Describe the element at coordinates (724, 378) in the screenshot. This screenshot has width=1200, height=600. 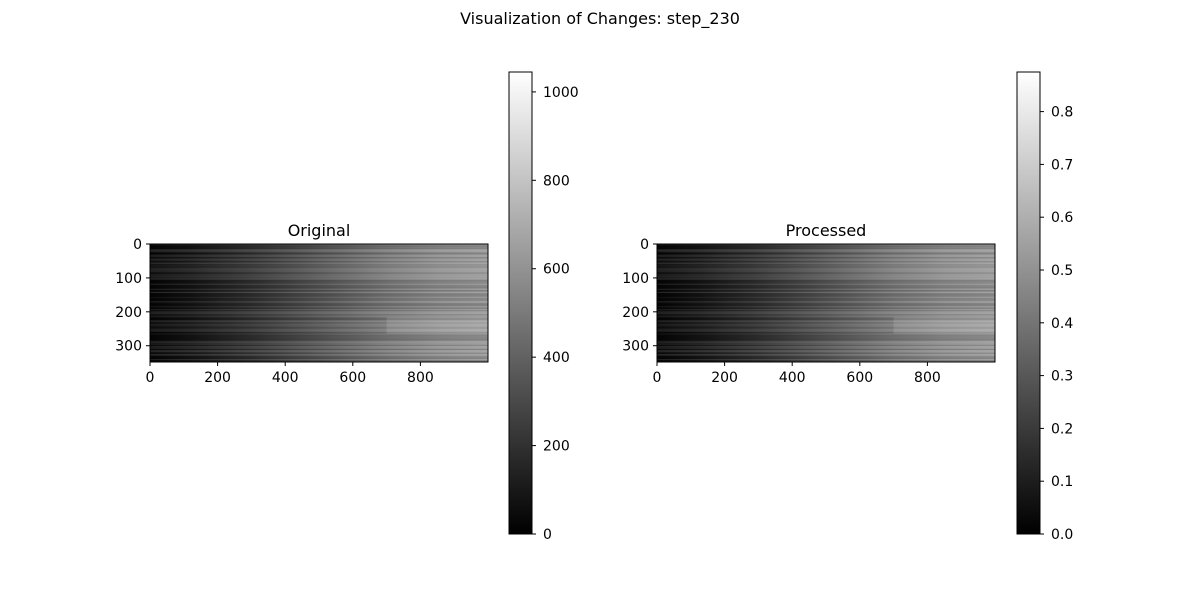
I see `x-tick-label: 200` at that location.